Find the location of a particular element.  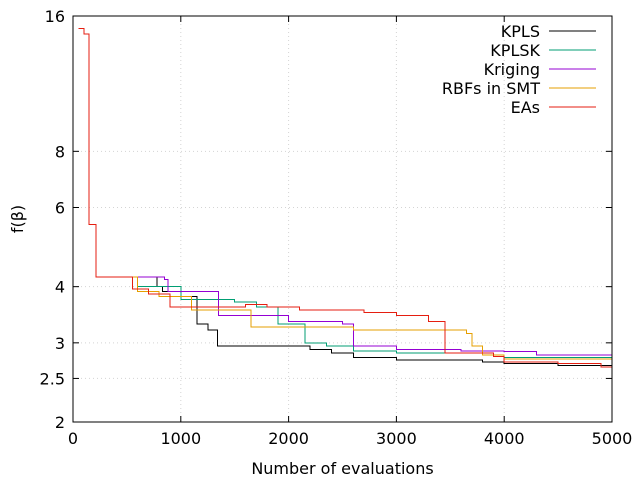

x-tick-label: 2000 is located at coordinates (288, 438).